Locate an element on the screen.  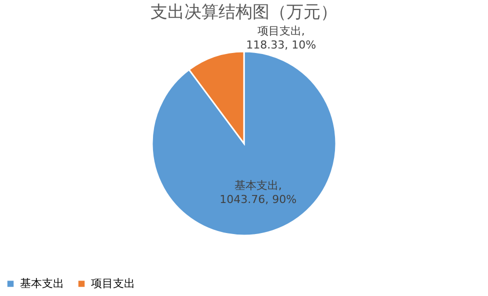
data-label: 项目支出, 118.33, 10% is located at coordinates (281, 38).